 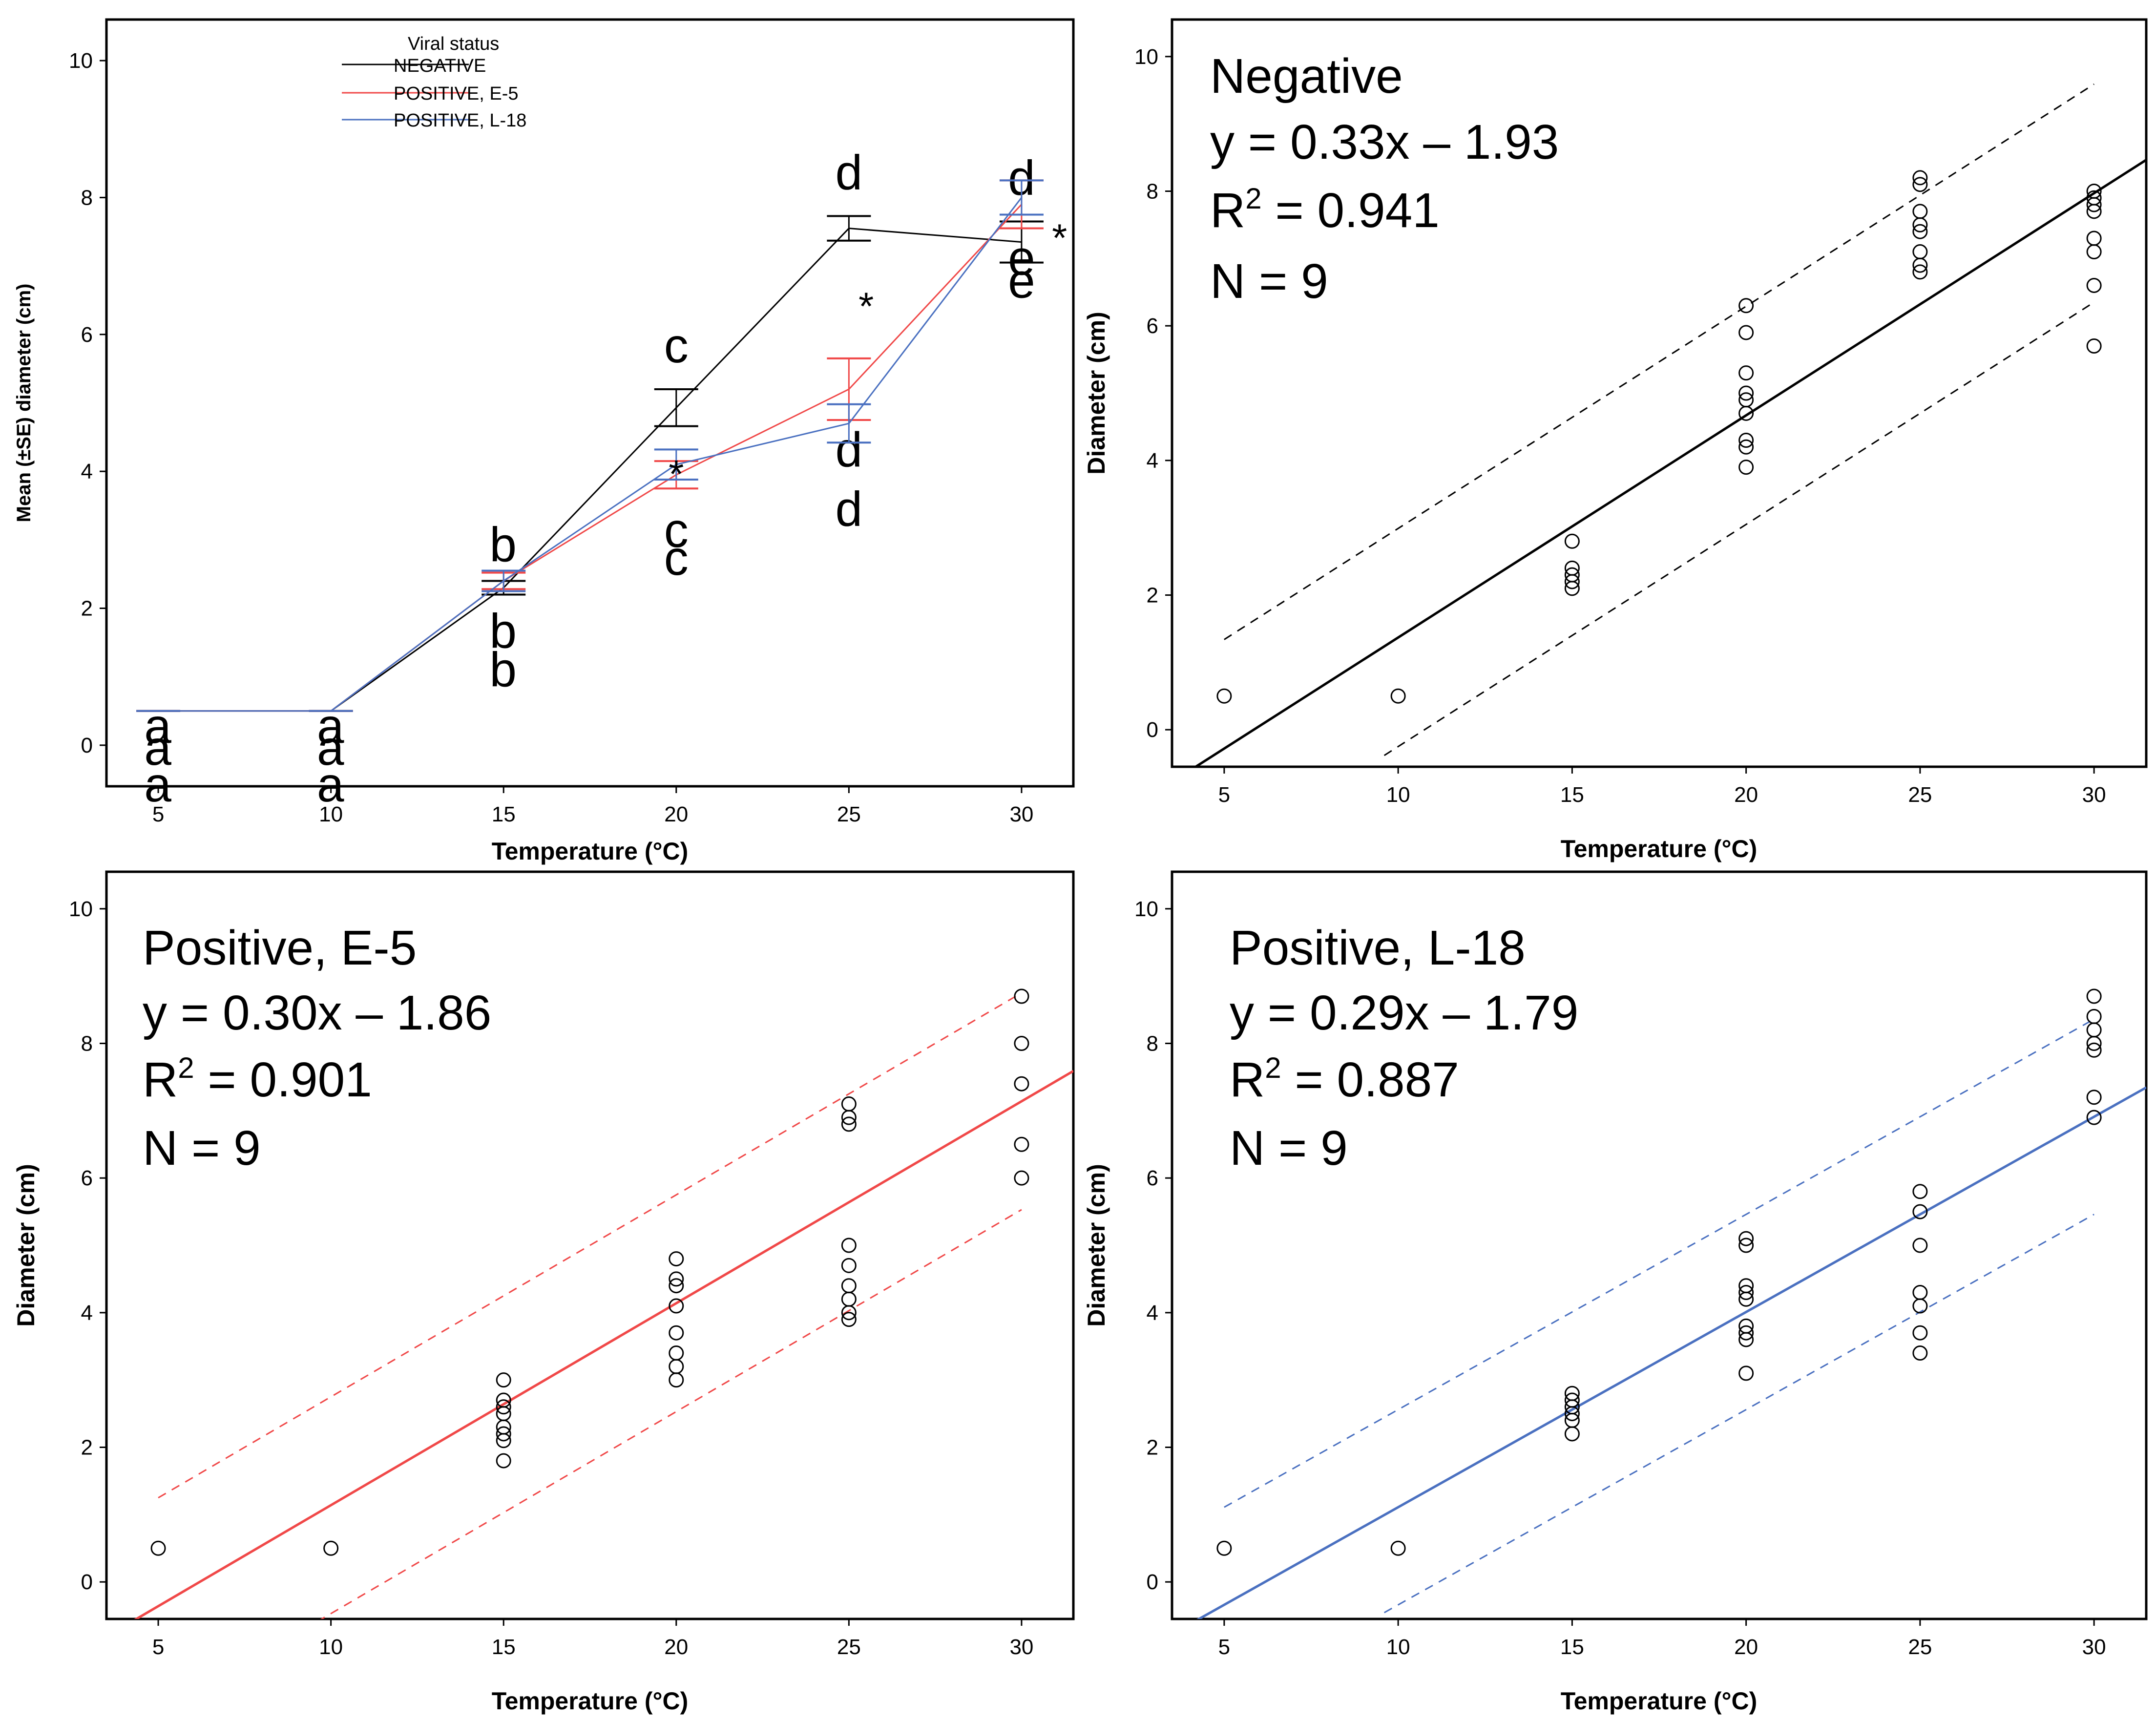 I want to click on ci-lower-line, so click(x=671, y=1414).